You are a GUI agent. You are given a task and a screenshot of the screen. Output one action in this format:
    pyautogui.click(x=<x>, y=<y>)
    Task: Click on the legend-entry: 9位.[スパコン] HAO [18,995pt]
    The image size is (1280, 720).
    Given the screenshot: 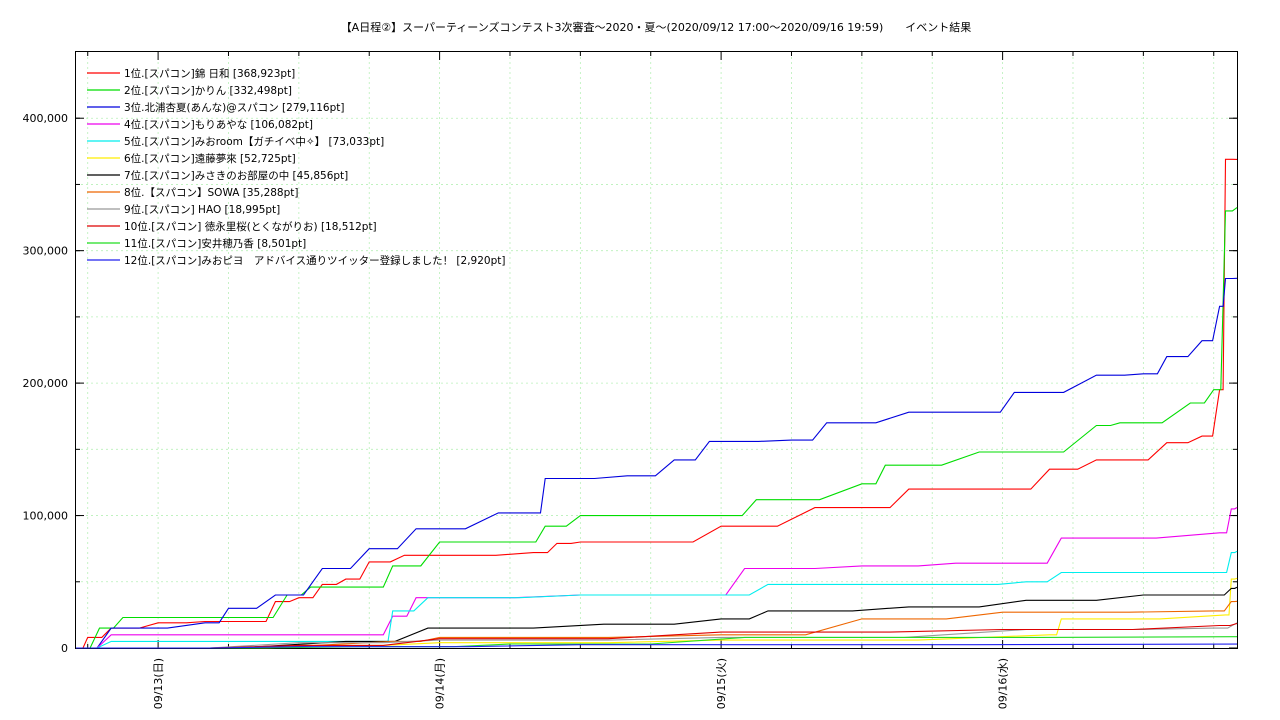 What is the action you would take?
    pyautogui.click(x=202, y=209)
    